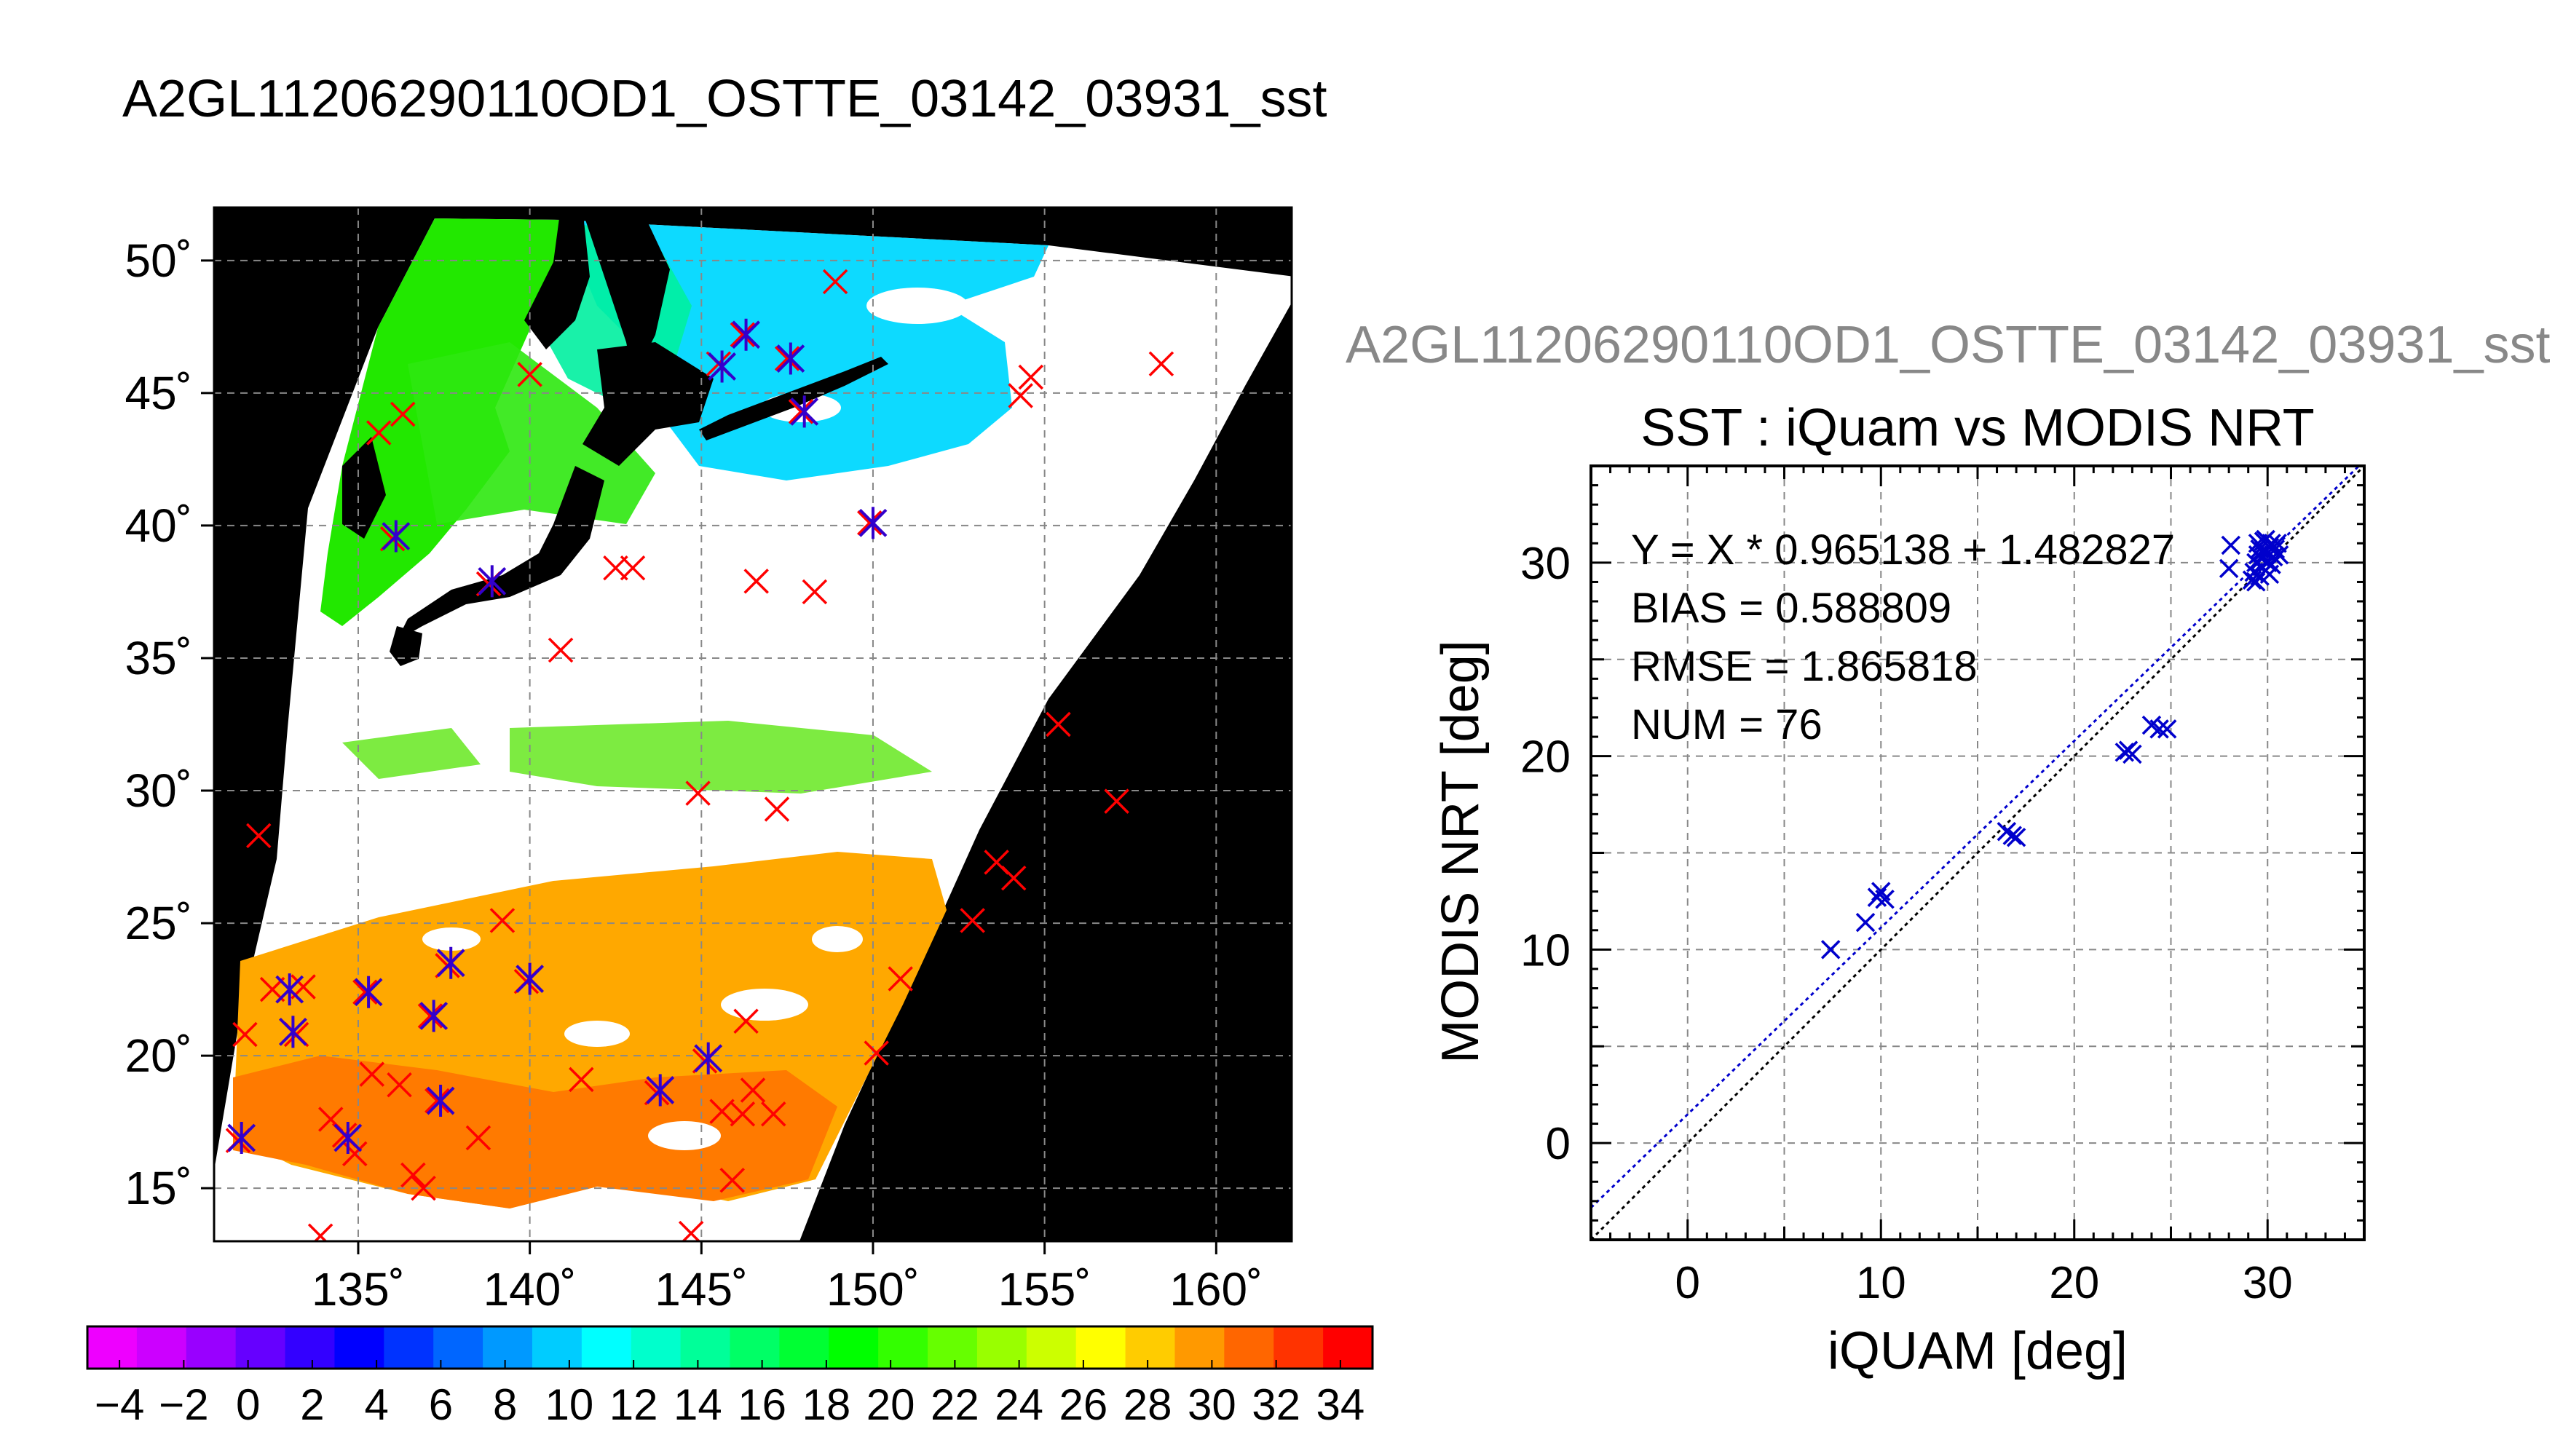 This screenshot has height=1456, width=2555. Describe the element at coordinates (698, 1404) in the screenshot. I see `colorbar-tick-label: 14` at that location.